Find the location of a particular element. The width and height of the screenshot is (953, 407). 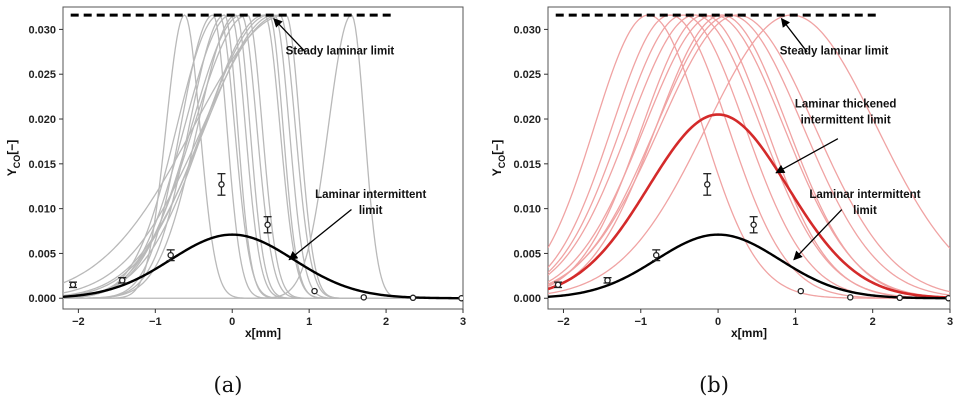

annotation-text: Laminar thickened is located at coordinates (846, 104).